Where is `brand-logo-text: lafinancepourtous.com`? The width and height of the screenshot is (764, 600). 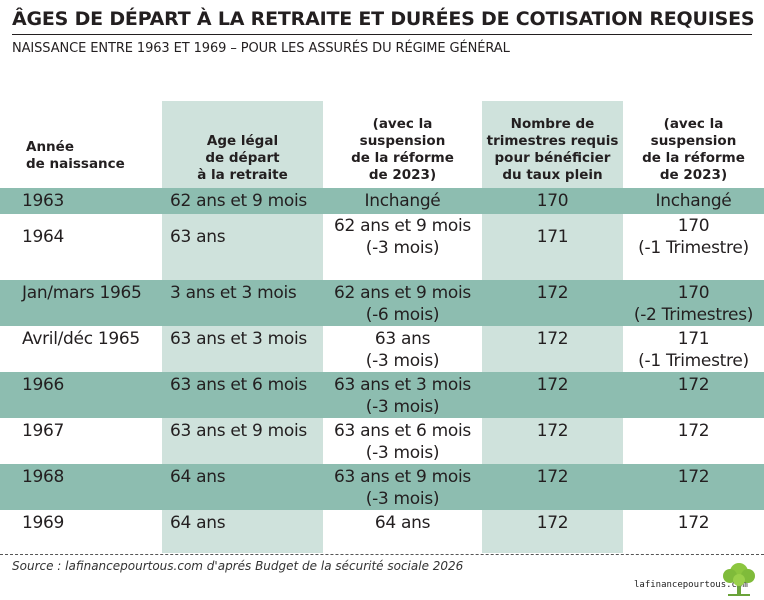 brand-logo-text: lafinancepourtous.com is located at coordinates (691, 585).